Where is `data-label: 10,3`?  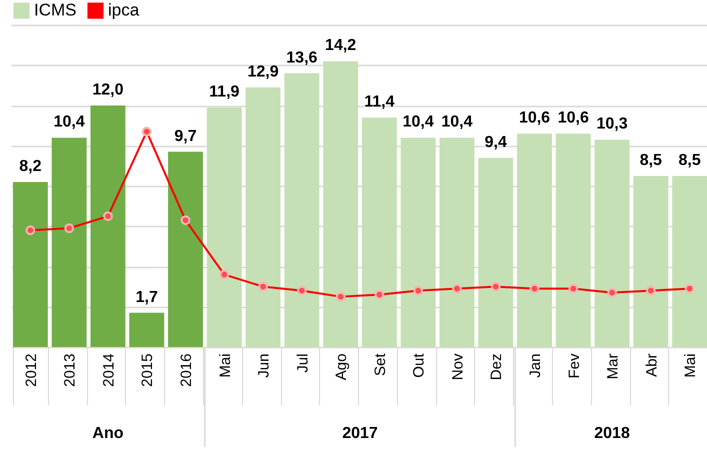 data-label: 10,3 is located at coordinates (612, 124).